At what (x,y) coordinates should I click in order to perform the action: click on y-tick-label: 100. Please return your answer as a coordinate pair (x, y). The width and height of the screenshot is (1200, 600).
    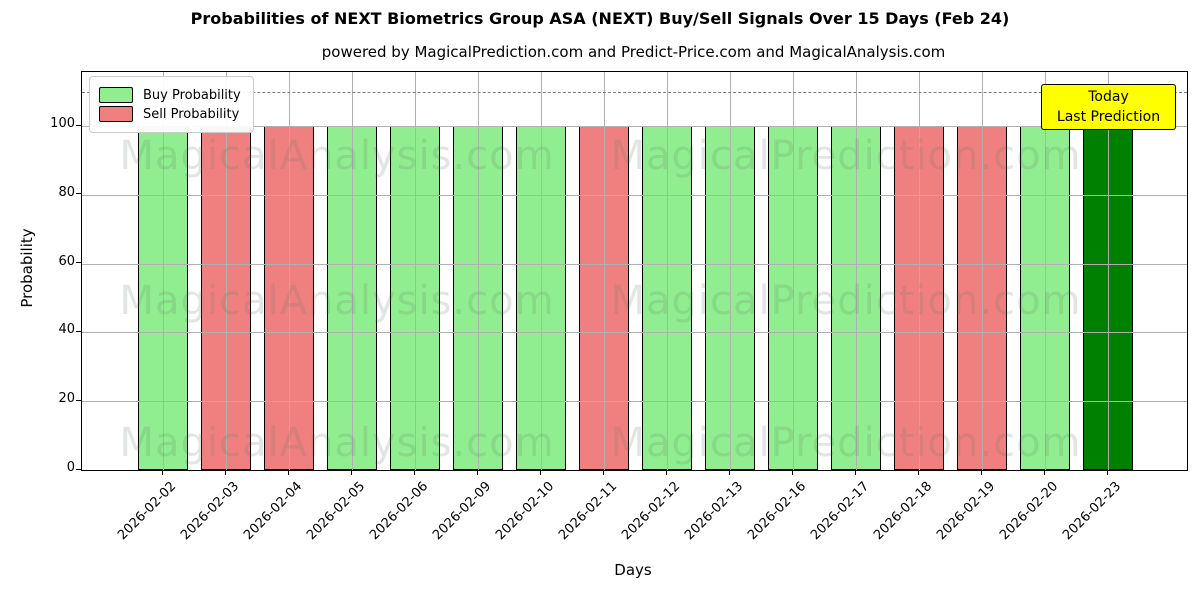
    Looking at the image, I should click on (62, 123).